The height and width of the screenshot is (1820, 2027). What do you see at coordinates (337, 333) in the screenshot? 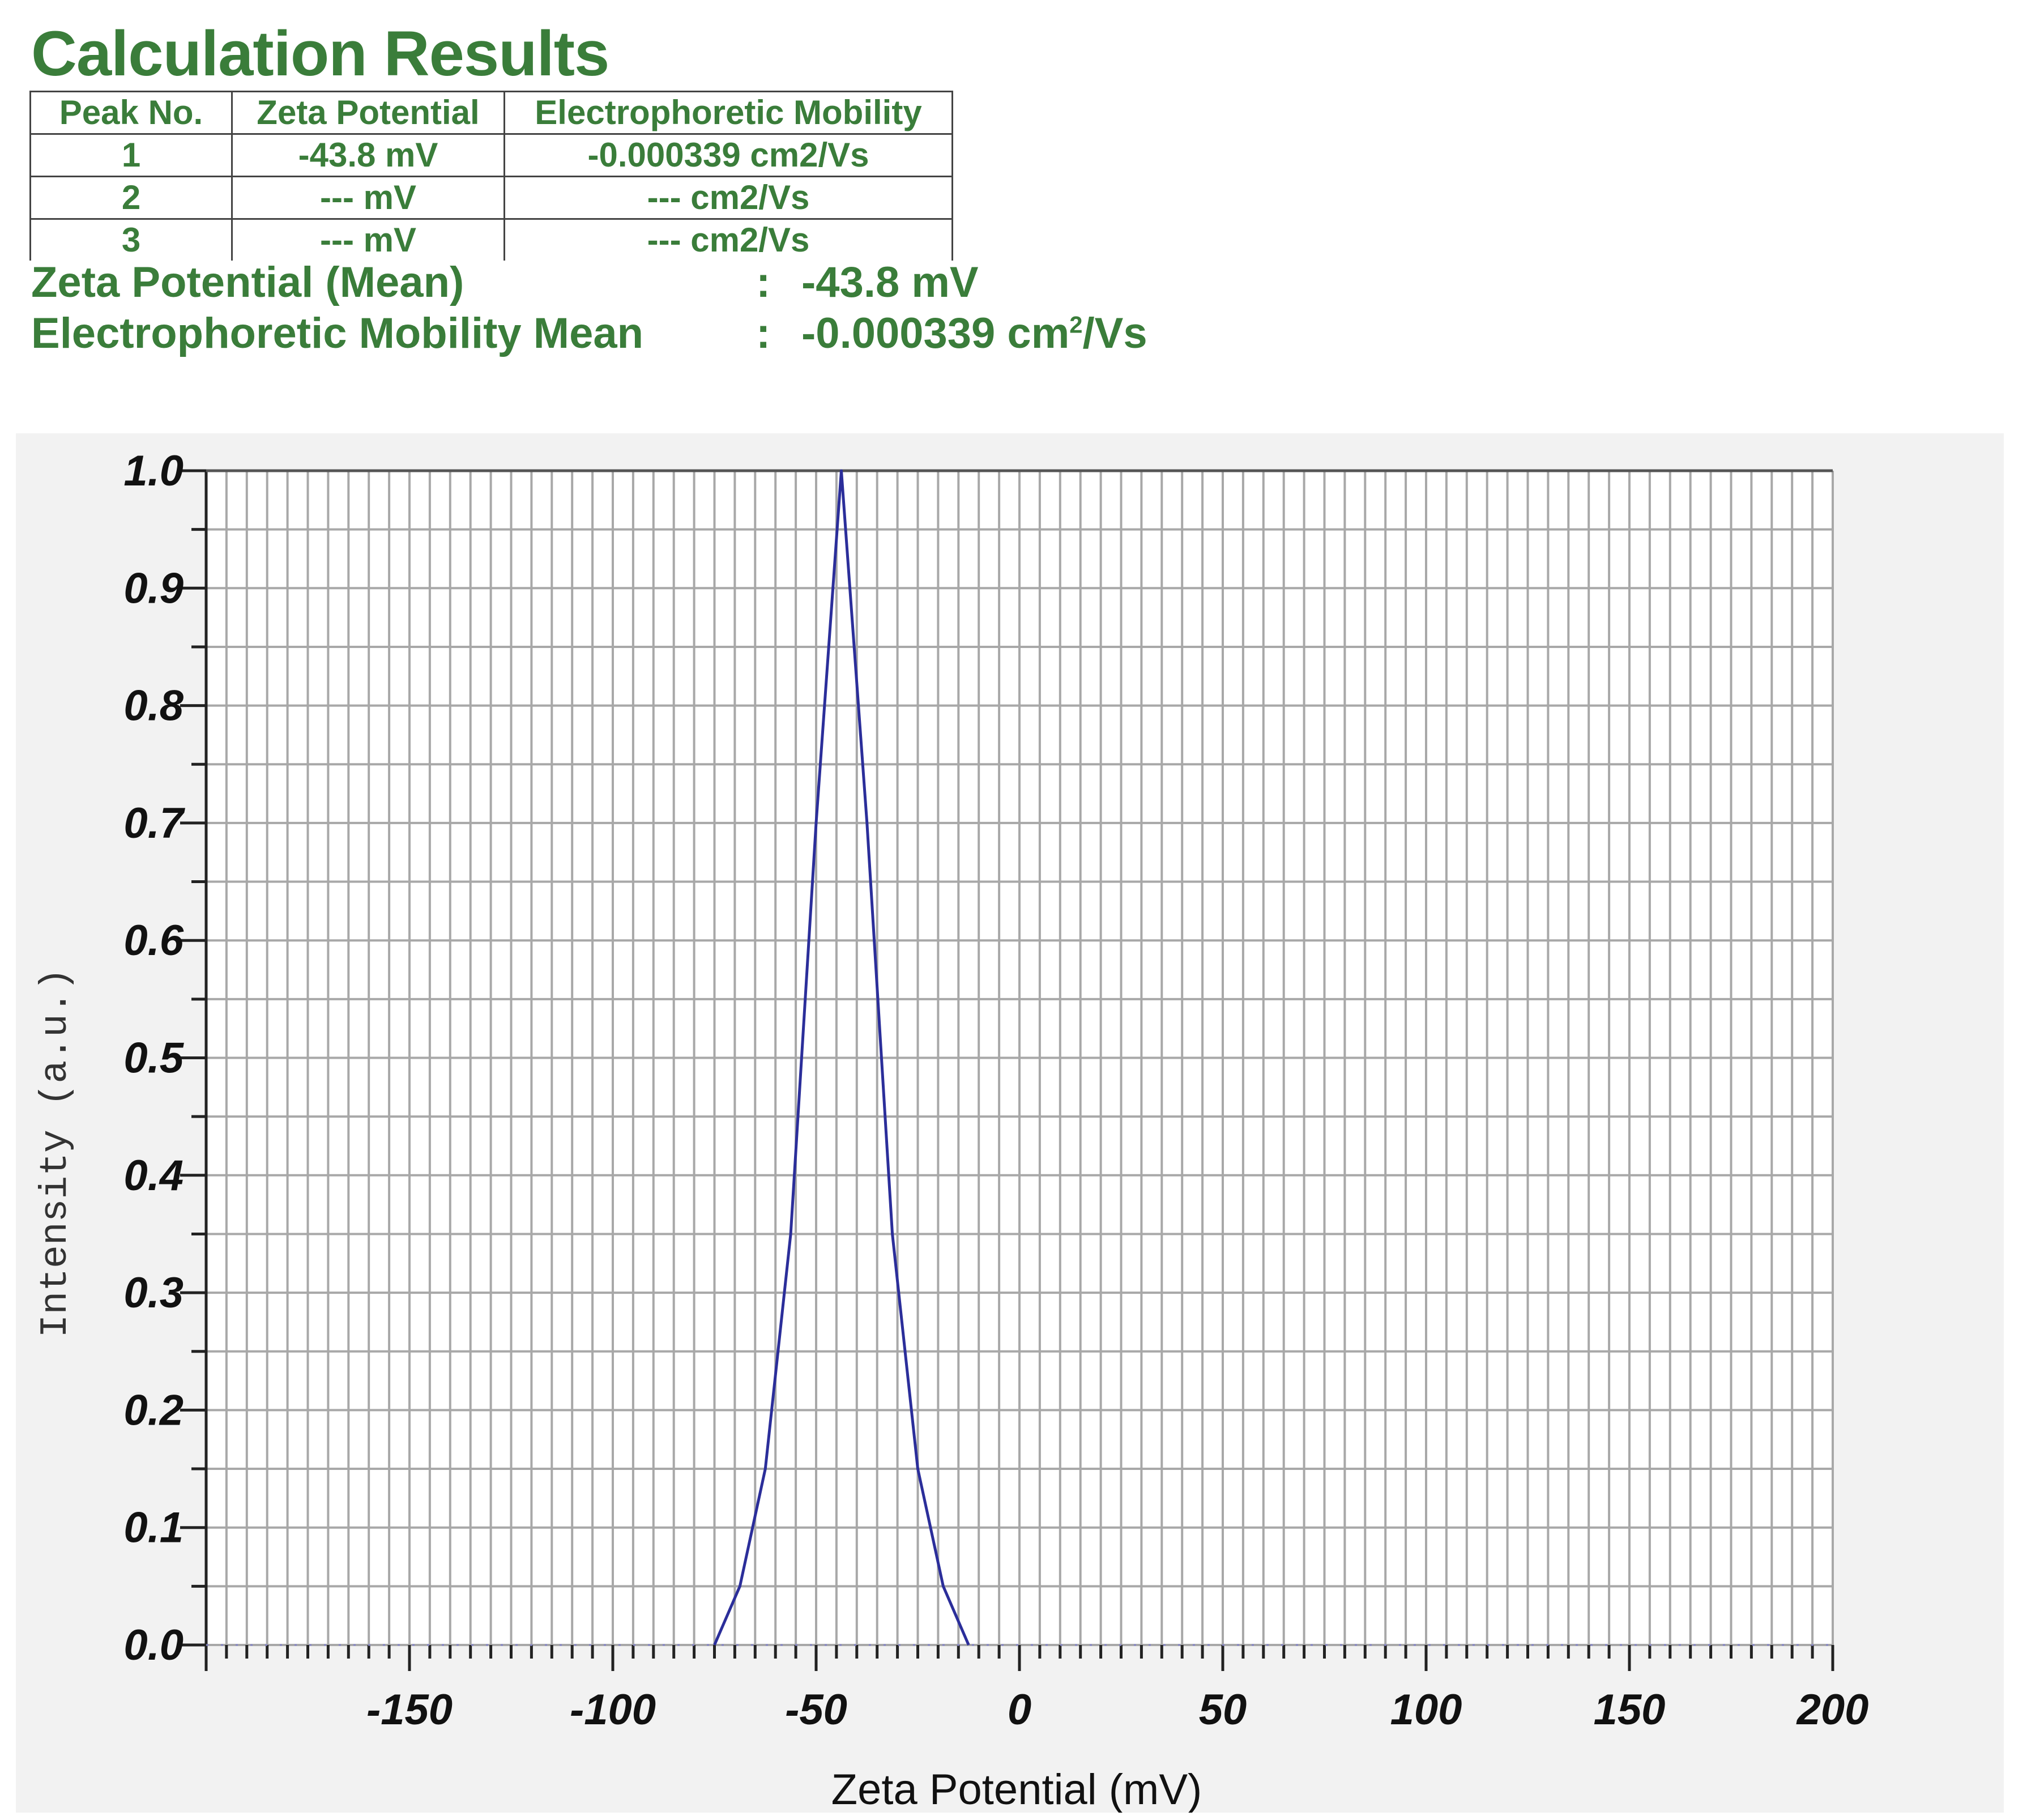
I see `mobility-mean-label: Electrophoretic Mobility Mean` at bounding box center [337, 333].